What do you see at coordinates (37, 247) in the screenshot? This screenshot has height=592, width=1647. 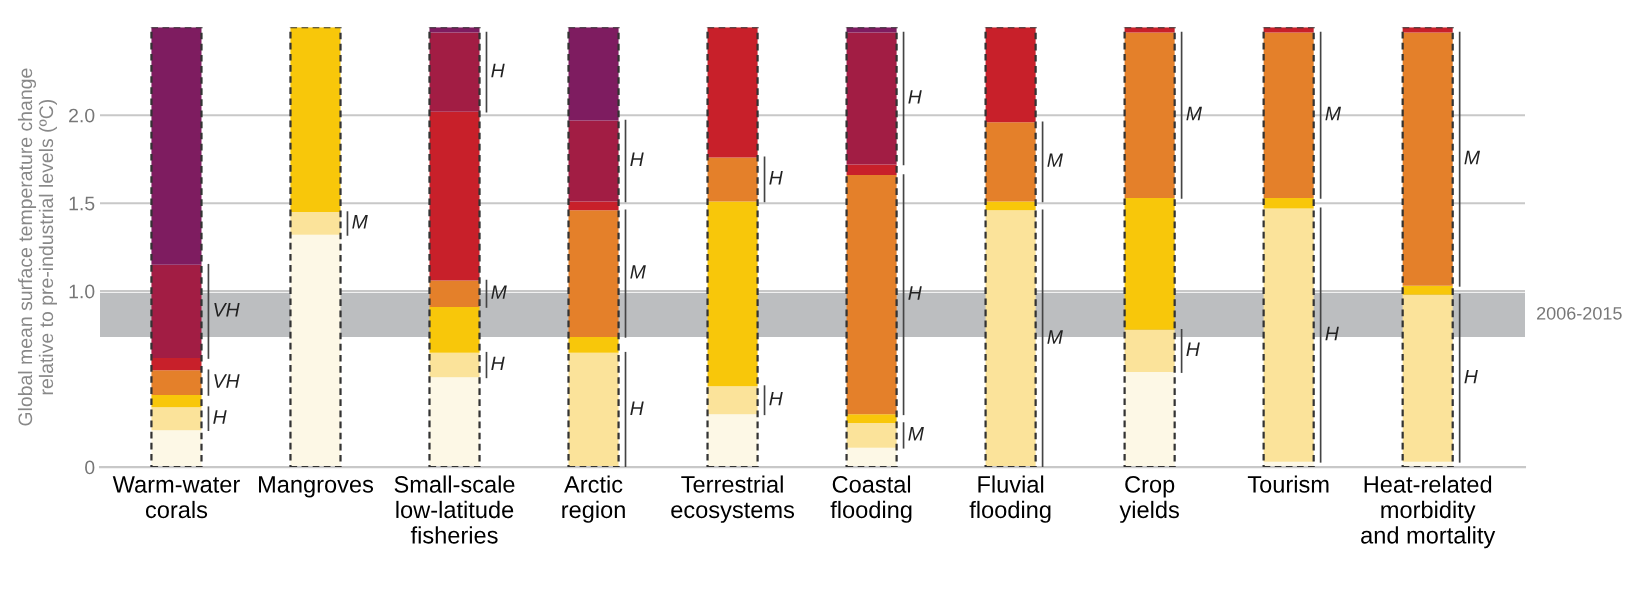 I see `y-axis-title: Global mean surface temperature change relative to pre-industrial levels (ºC)` at bounding box center [37, 247].